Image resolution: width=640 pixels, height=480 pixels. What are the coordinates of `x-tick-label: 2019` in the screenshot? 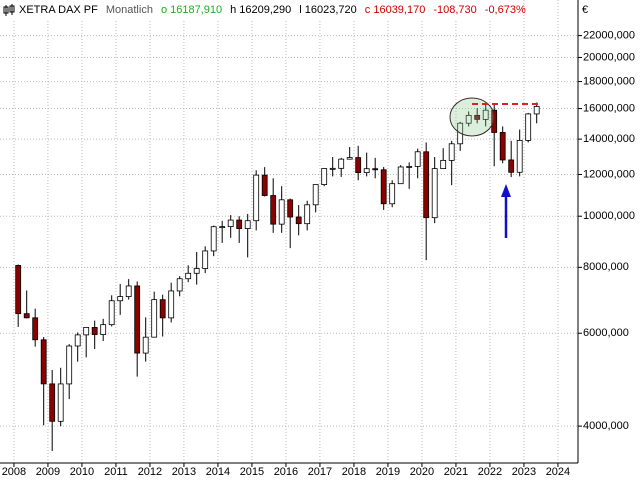 It's located at (388, 472).